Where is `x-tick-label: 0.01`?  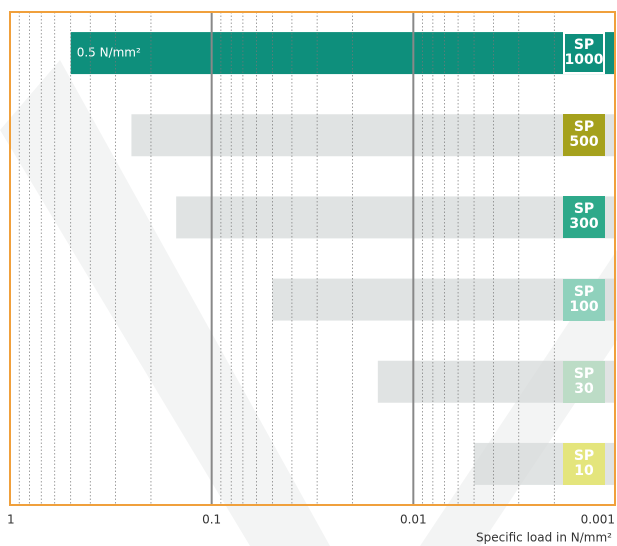
x-tick-label: 0.01 is located at coordinates (413, 520).